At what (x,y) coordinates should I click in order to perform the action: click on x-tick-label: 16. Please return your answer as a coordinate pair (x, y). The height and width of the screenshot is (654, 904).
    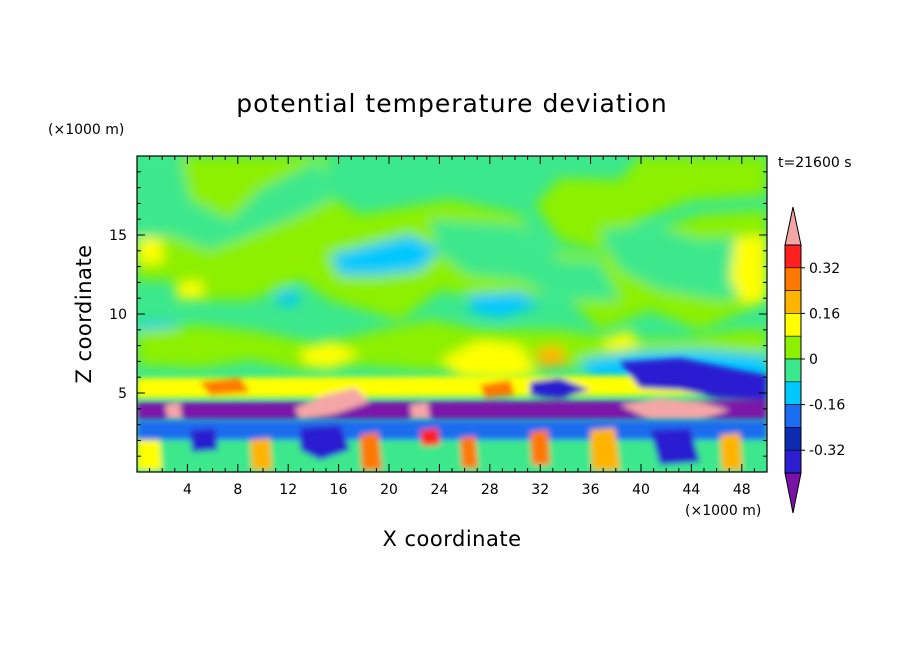
    Looking at the image, I should click on (339, 490).